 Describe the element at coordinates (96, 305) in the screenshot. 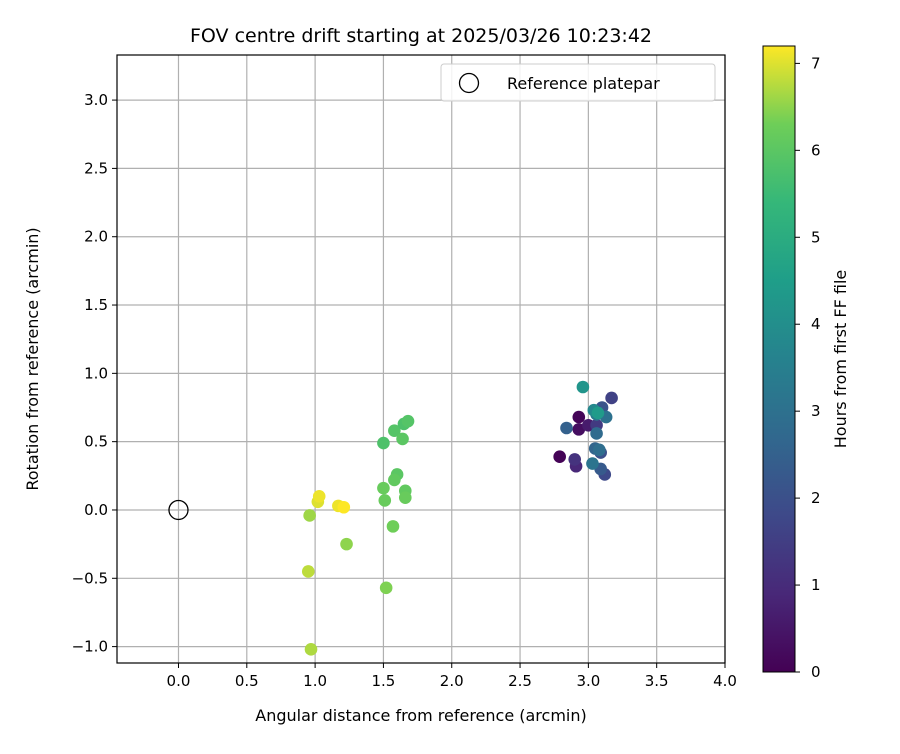

I see `y-tick-label: 1.5` at that location.